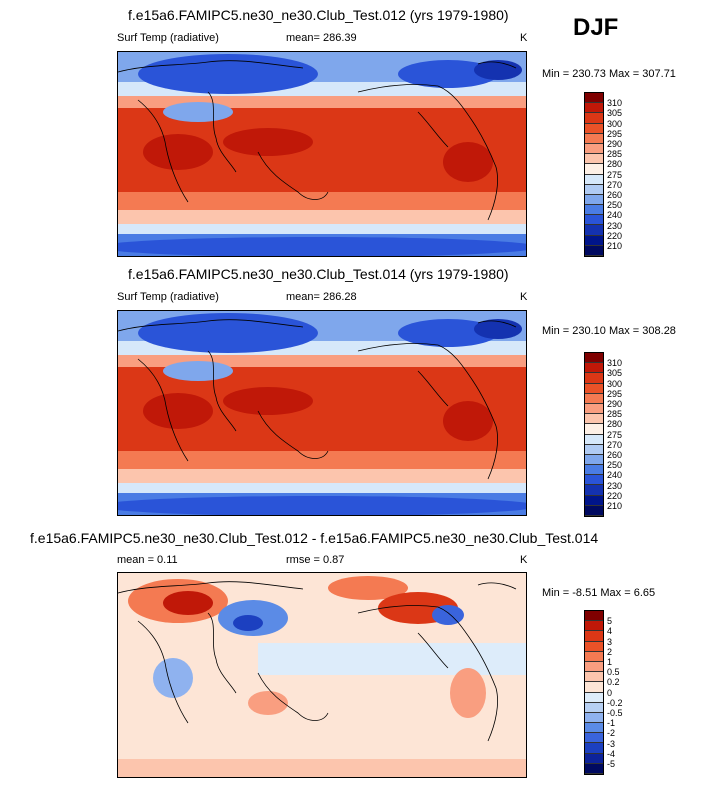 Image resolution: width=720 pixels, height=788 pixels. Describe the element at coordinates (599, 593) in the screenshot. I see `panel3-minmax-label: Min = -8.51 Max = 6.65` at that location.